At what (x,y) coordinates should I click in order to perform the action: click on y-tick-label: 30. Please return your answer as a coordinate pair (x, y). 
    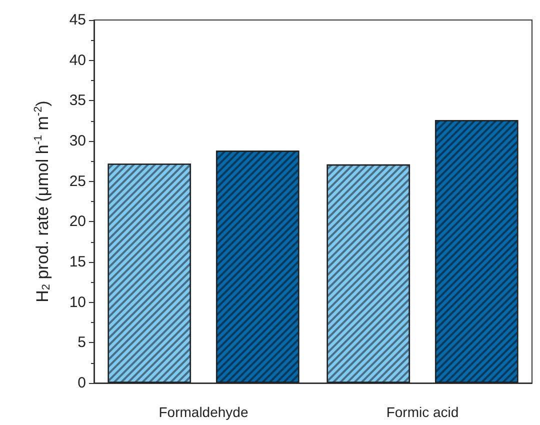
    Looking at the image, I should click on (77, 141).